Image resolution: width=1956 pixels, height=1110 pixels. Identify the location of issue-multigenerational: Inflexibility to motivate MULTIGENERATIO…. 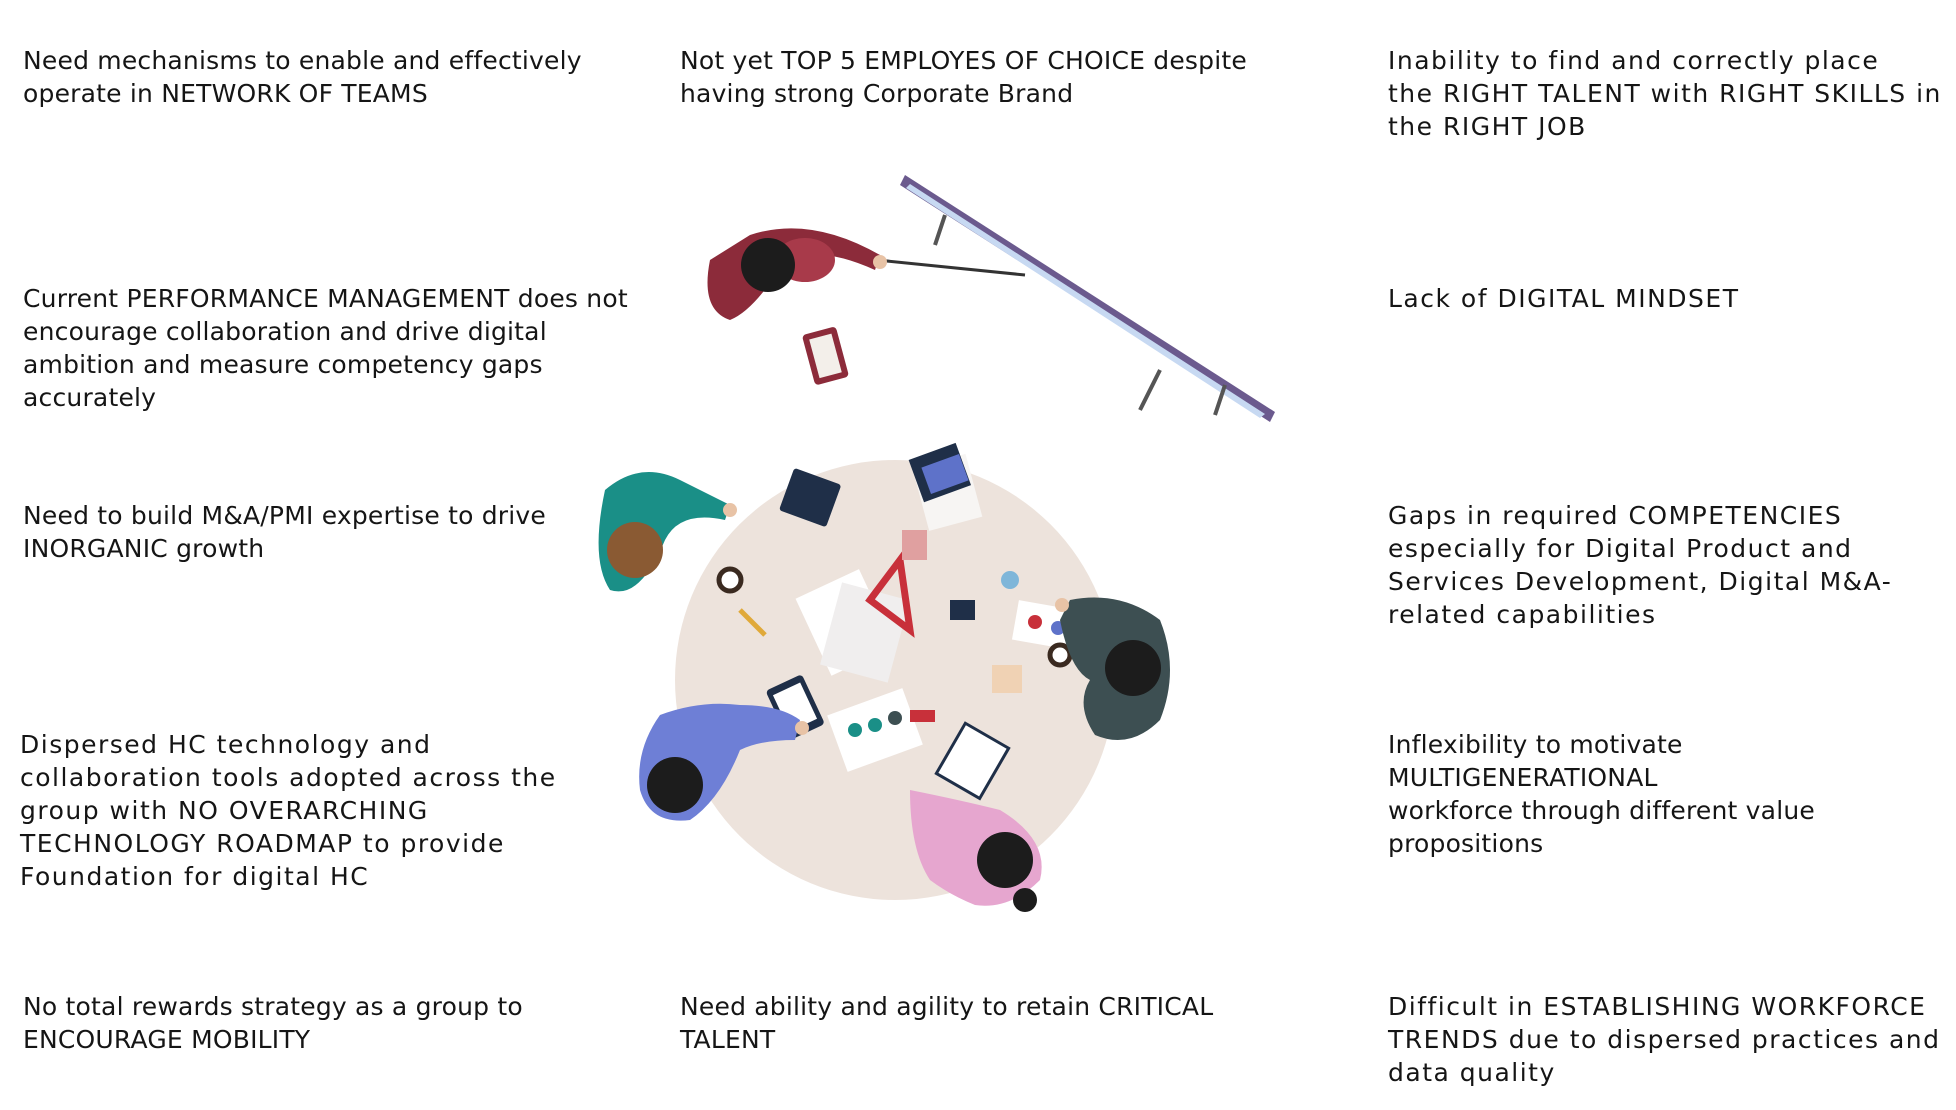
(1601, 794).